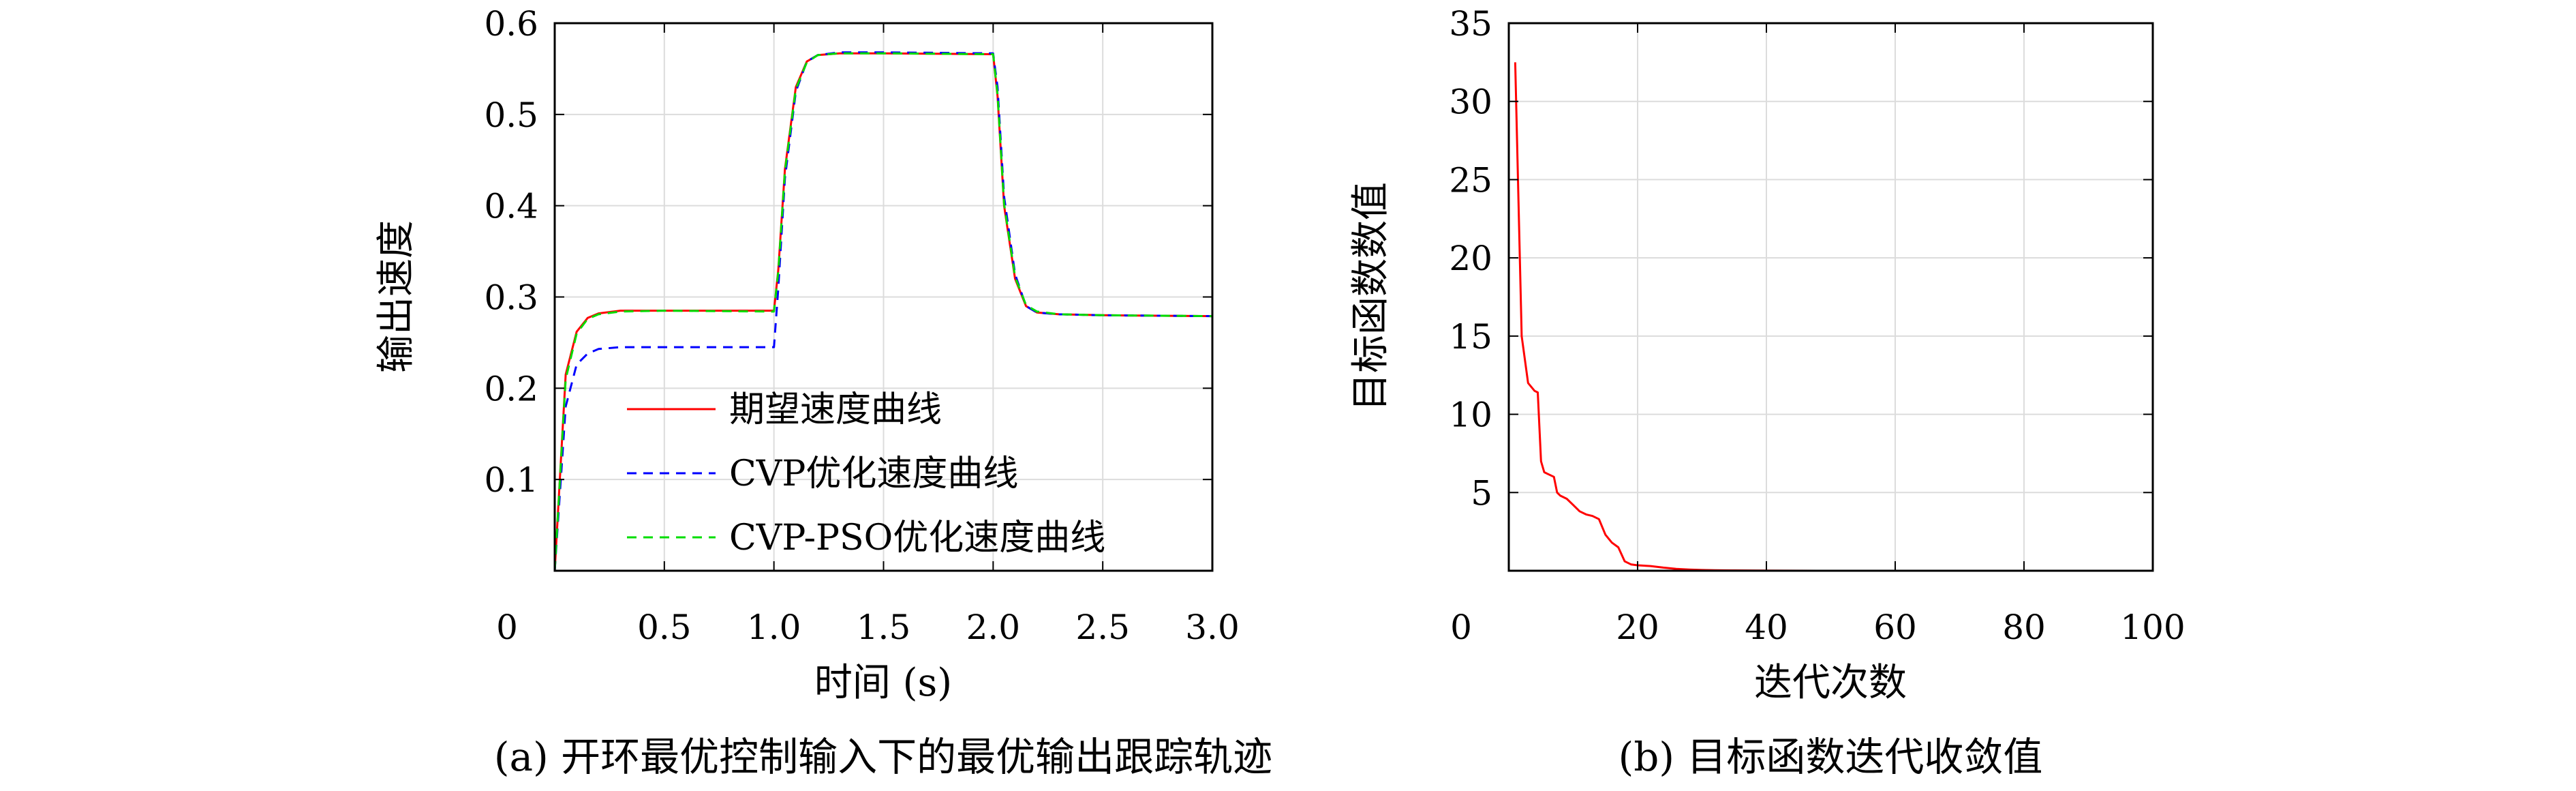  What do you see at coordinates (511, 480) in the screenshot?
I see `chart-a-y-tick-label: 0.1` at bounding box center [511, 480].